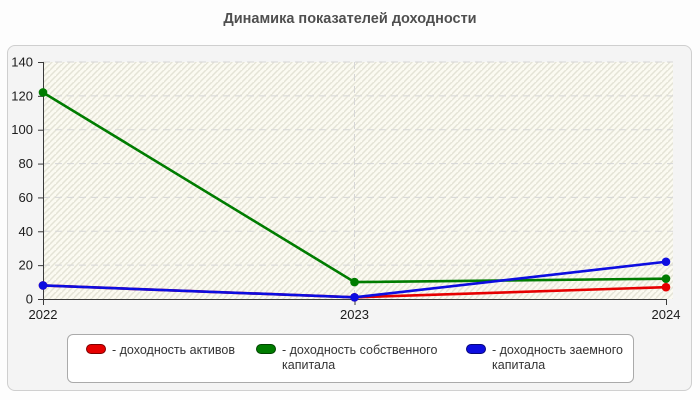 The image size is (700, 400). I want to click on chart-title: Динамика показателей доходности, so click(350, 19).